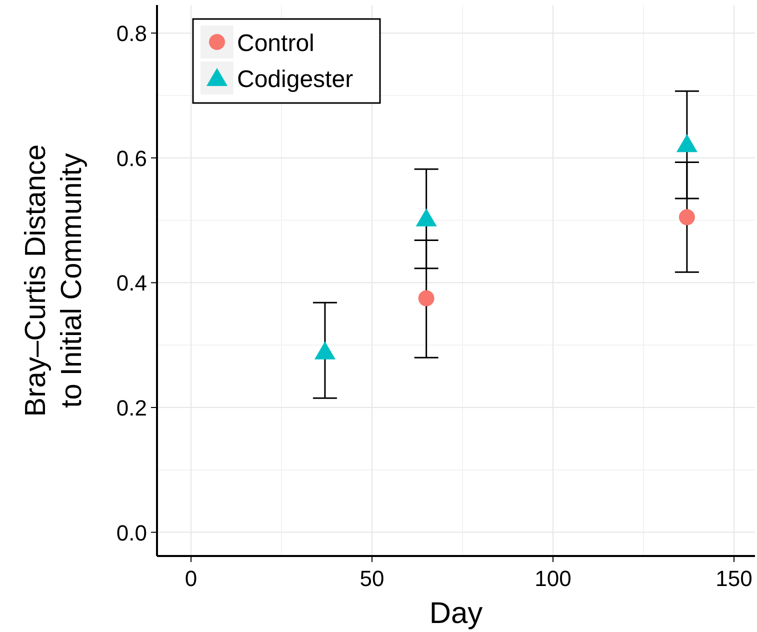 This screenshot has height=632, width=757. Describe the element at coordinates (275, 43) in the screenshot. I see `legend-label: Control` at that location.